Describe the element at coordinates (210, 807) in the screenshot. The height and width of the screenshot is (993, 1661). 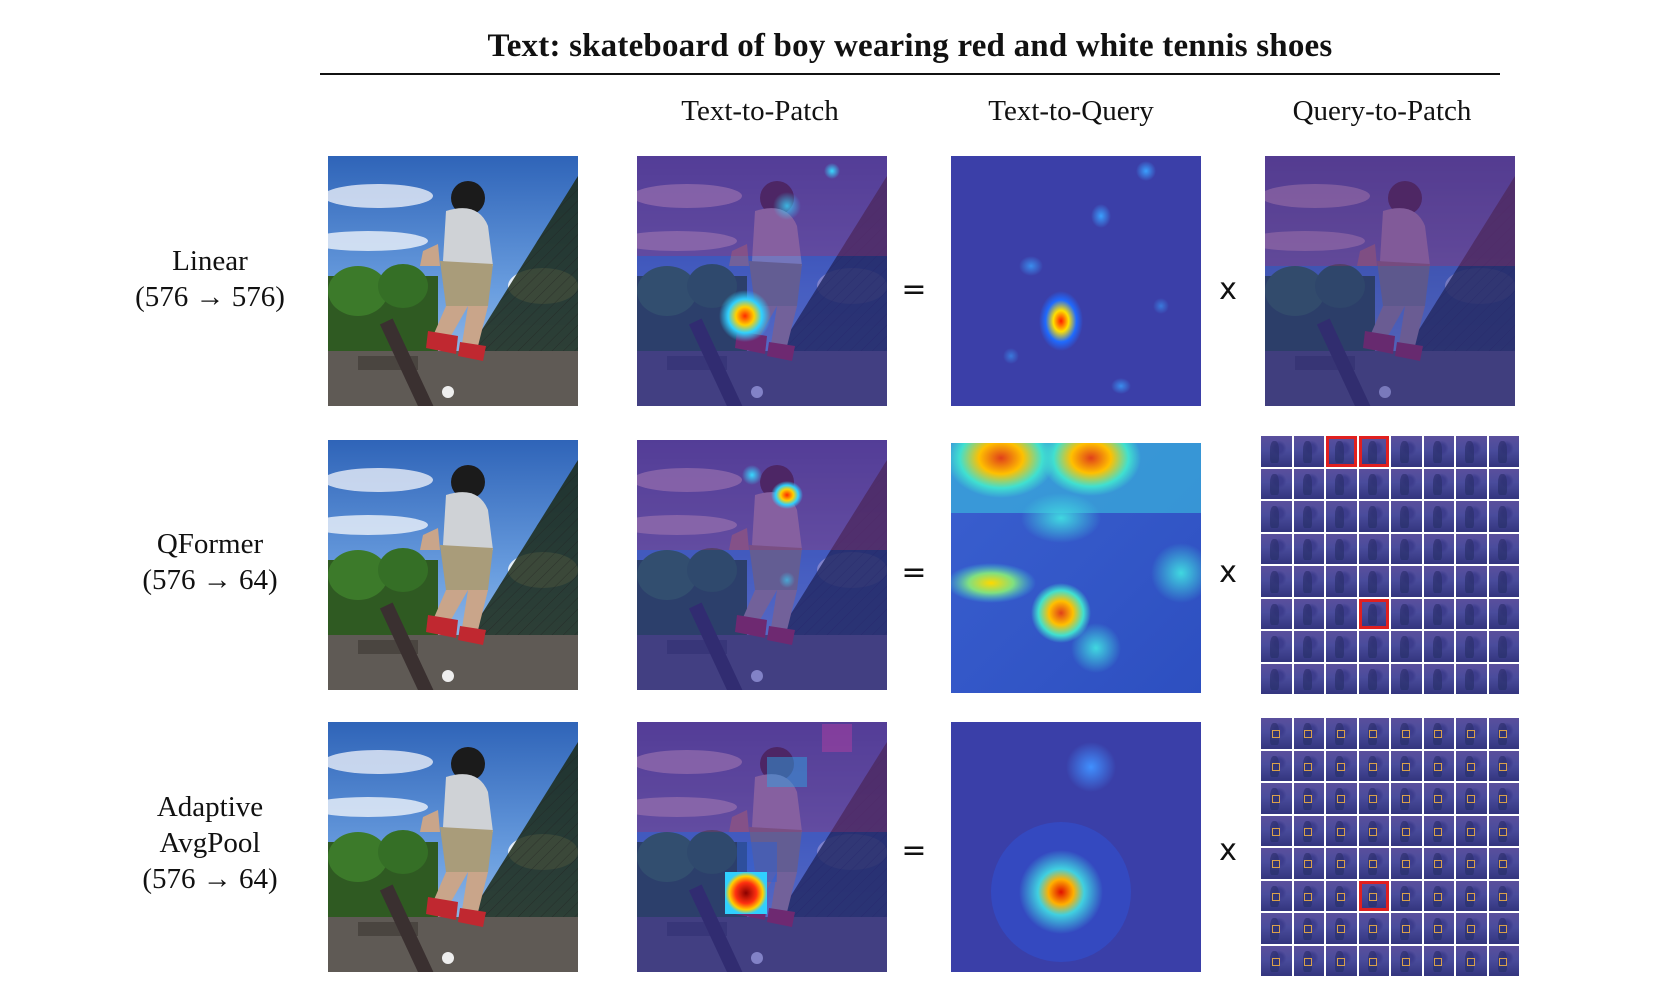
I see `row-name-line1: Adaptive` at that location.